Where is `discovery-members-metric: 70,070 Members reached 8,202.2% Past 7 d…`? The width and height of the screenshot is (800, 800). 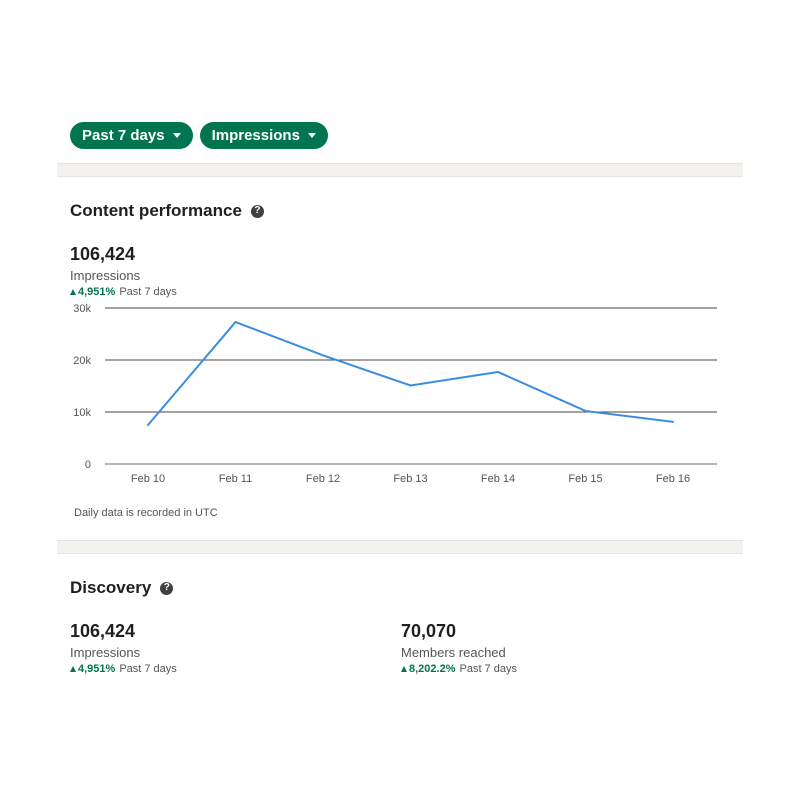 discovery-members-metric: 70,070 Members reached 8,202.2% Past 7 d… is located at coordinates (459, 648).